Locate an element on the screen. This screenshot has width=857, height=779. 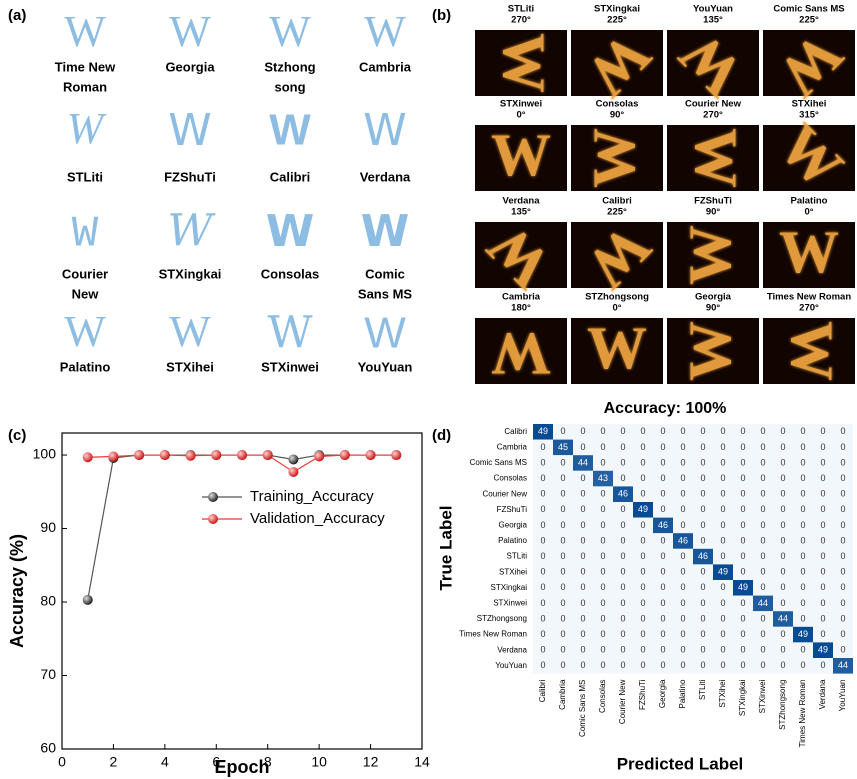
col-label: STXihei is located at coordinates (722, 693).